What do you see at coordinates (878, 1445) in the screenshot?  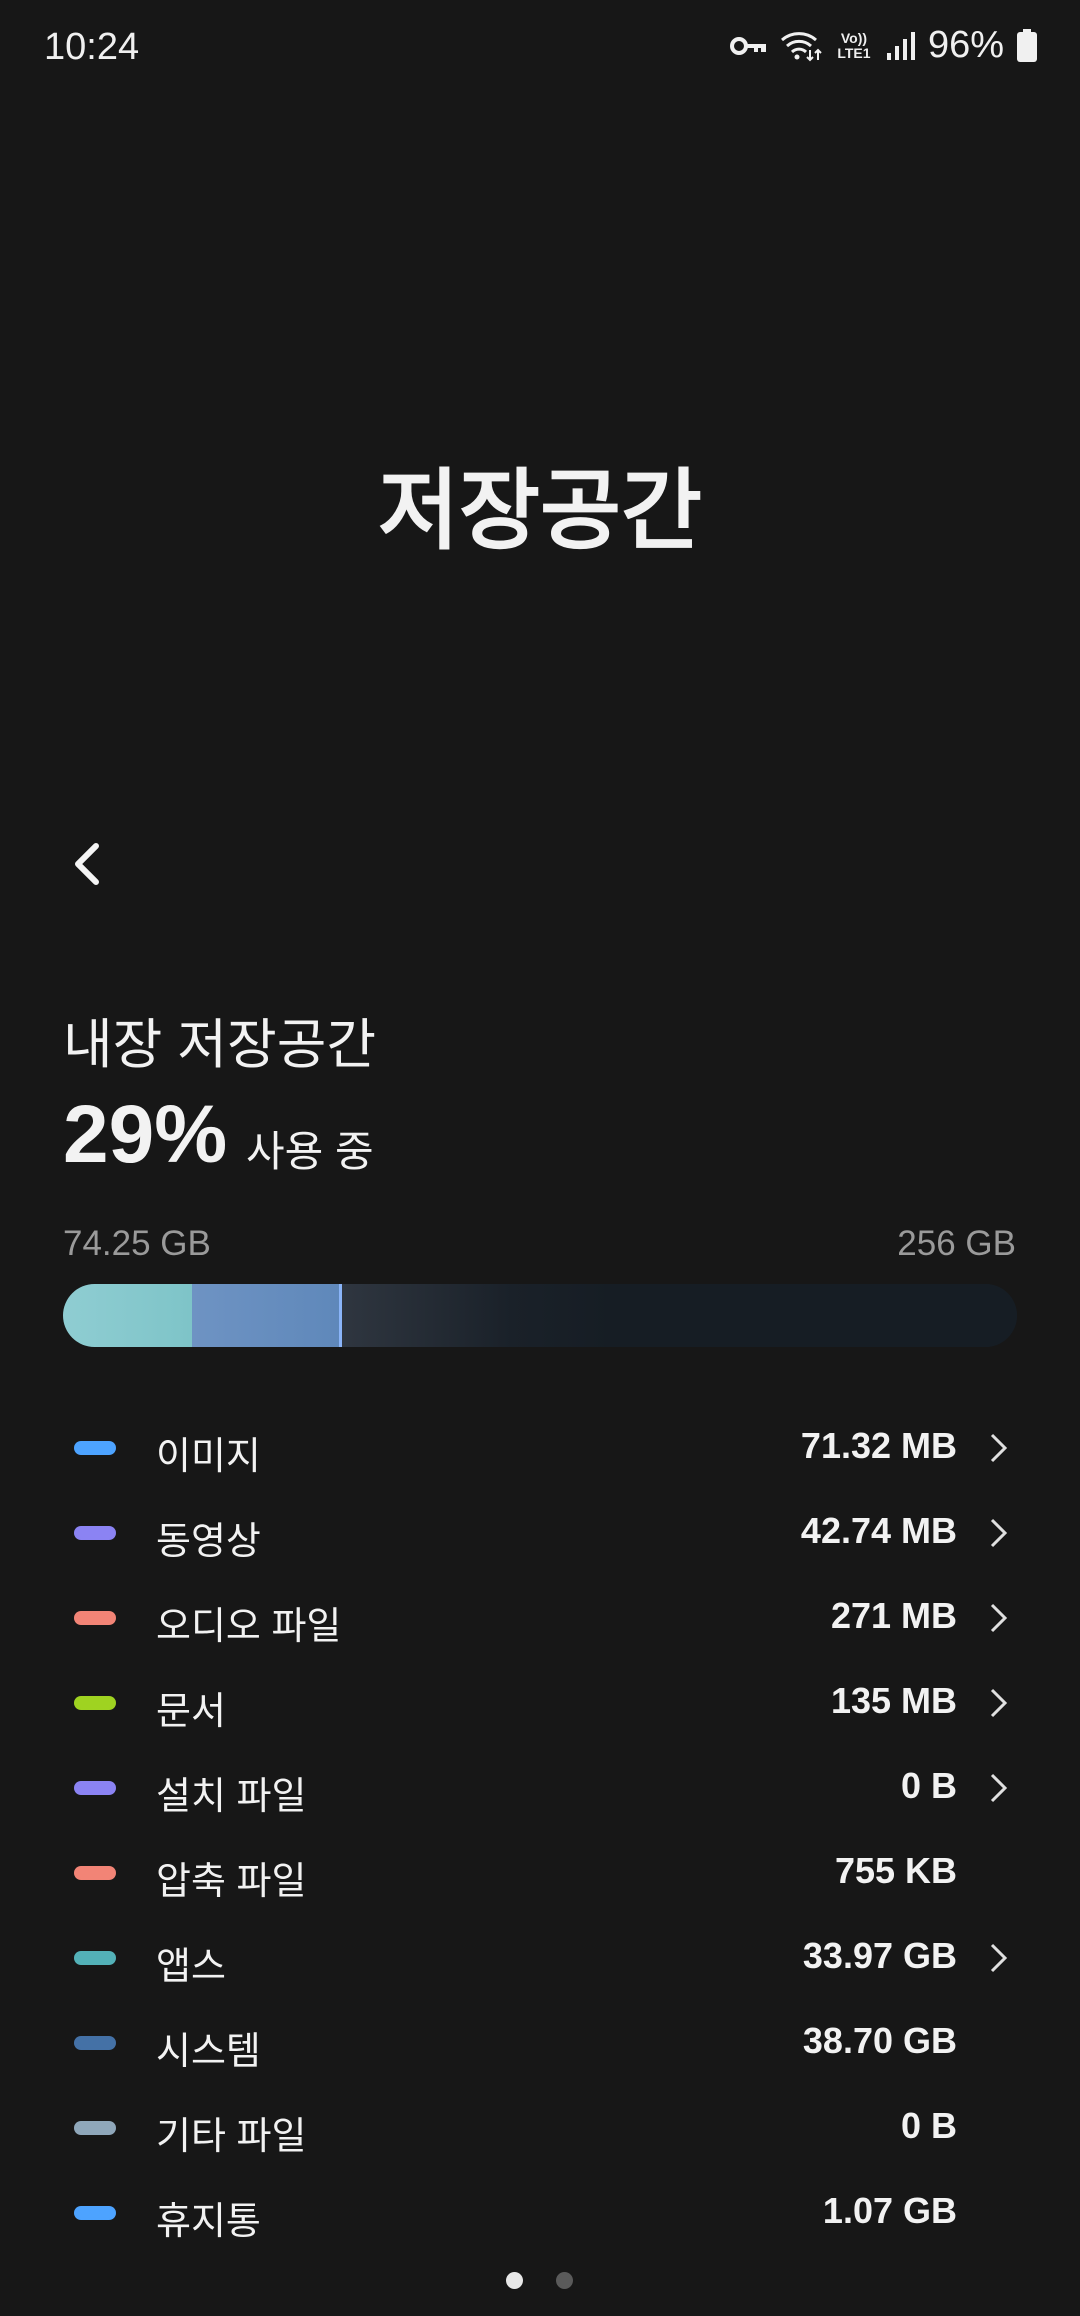 I see `category-size: 71.32 MB` at bounding box center [878, 1445].